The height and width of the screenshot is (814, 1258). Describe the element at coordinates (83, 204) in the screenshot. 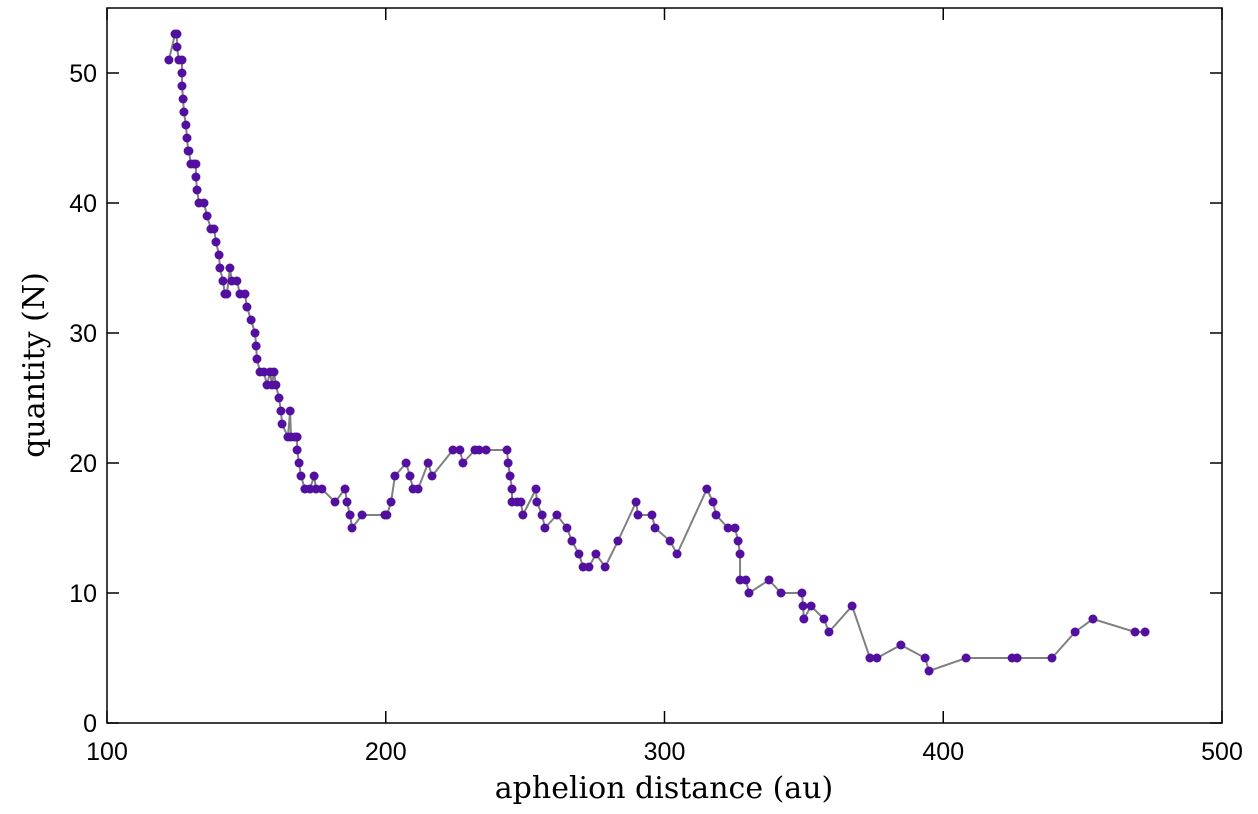

I see `y-tick-label: 40` at that location.